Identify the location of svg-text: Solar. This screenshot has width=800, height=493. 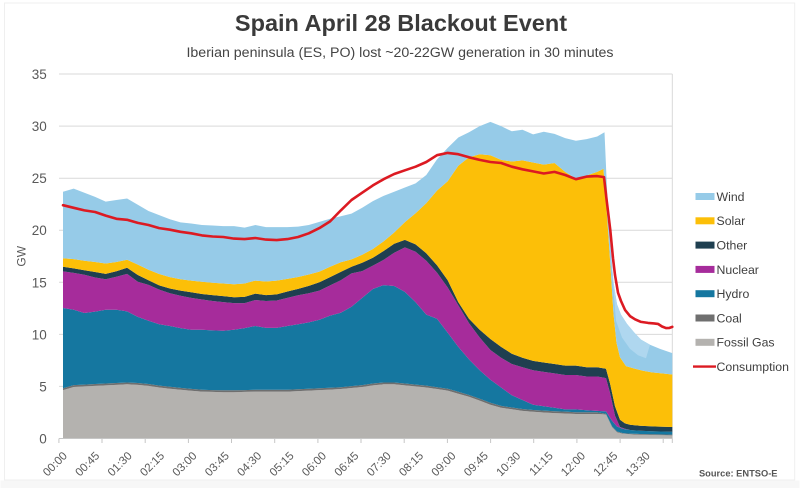
(731, 221).